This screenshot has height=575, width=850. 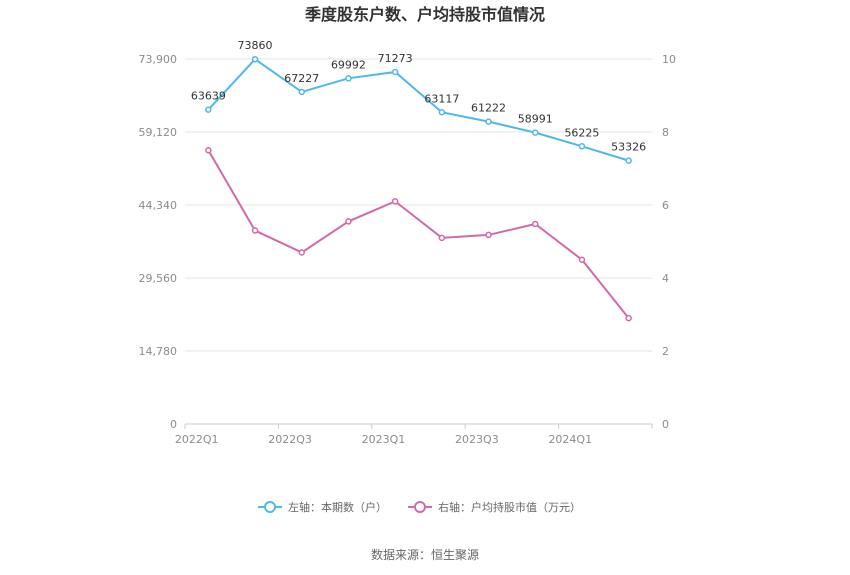 I want to click on data-label: 73860, so click(x=255, y=45).